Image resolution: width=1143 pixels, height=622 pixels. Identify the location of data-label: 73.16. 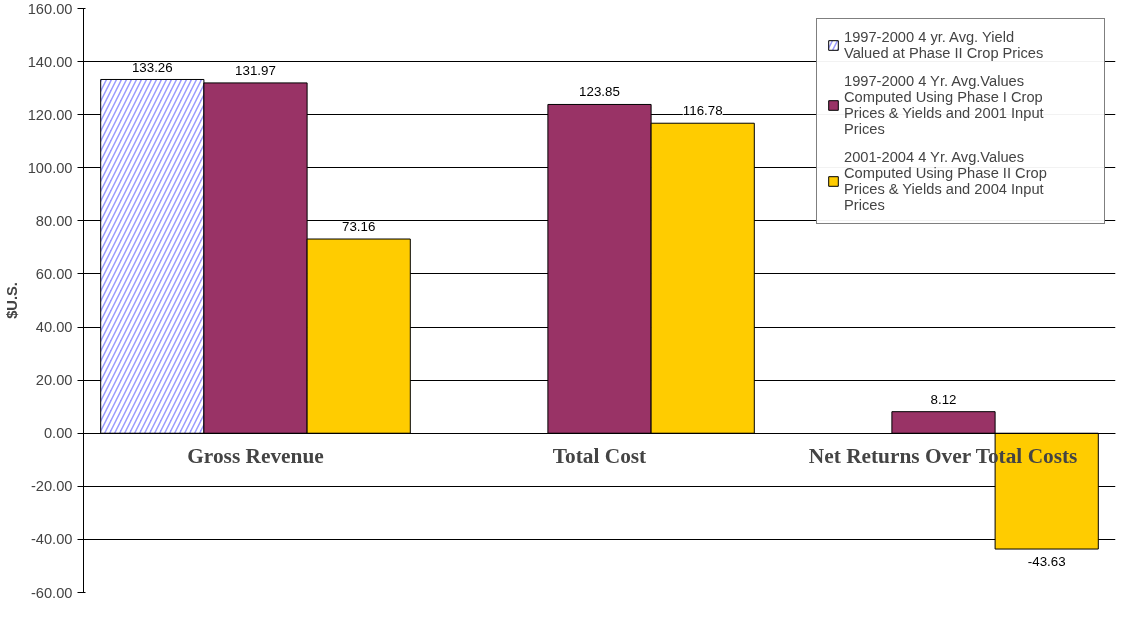
(359, 227).